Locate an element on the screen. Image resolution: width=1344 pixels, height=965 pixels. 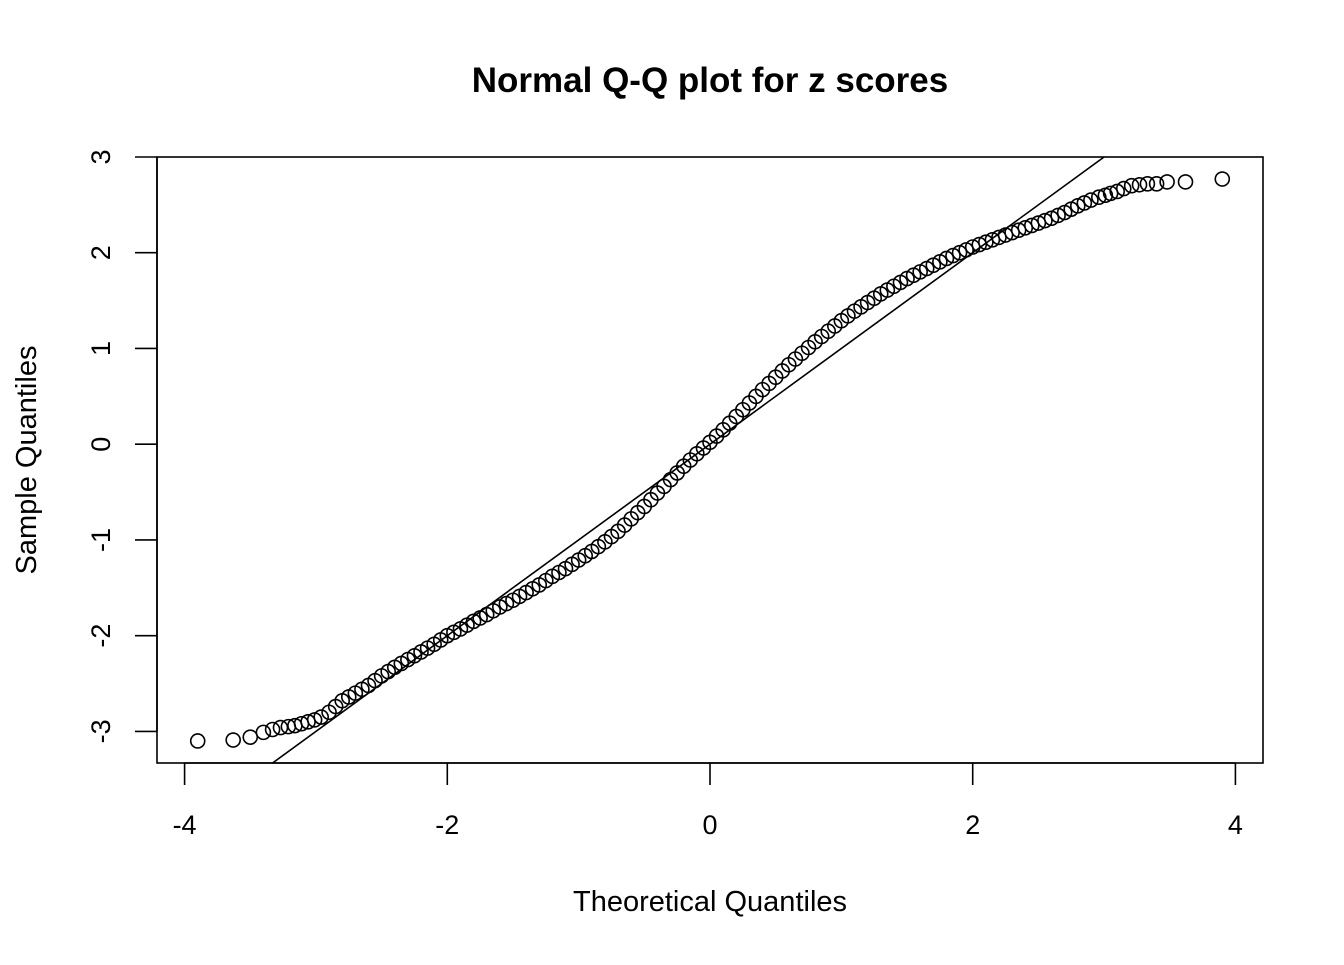
y-tick-label: 2 is located at coordinates (101, 252).